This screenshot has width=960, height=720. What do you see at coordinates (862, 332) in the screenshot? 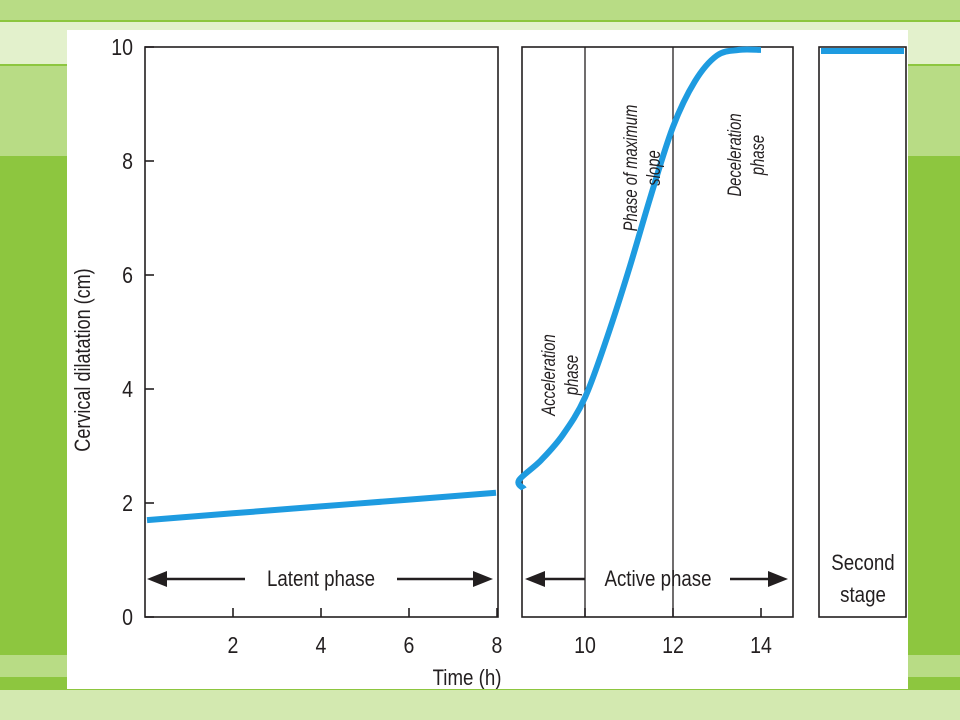
I see `panel-second` at bounding box center [862, 332].